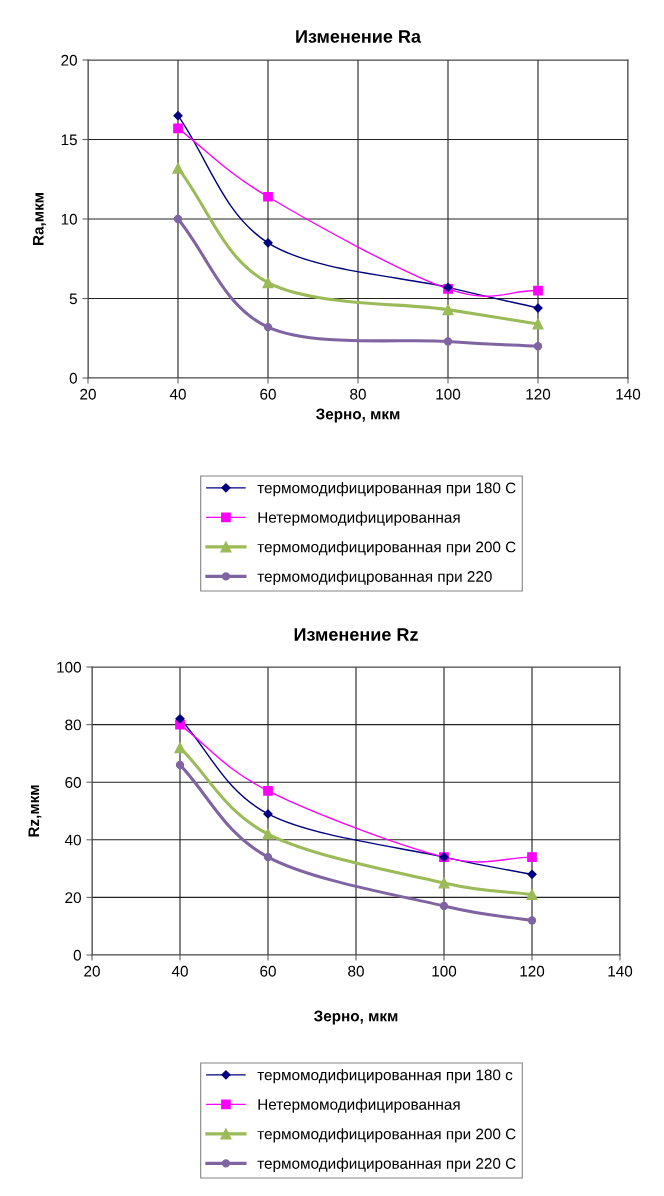 Image resolution: width=664 pixels, height=1196 pixels. Describe the element at coordinates (386, 489) in the screenshot. I see `legend-label: термомодифицированная при 180 С` at that location.